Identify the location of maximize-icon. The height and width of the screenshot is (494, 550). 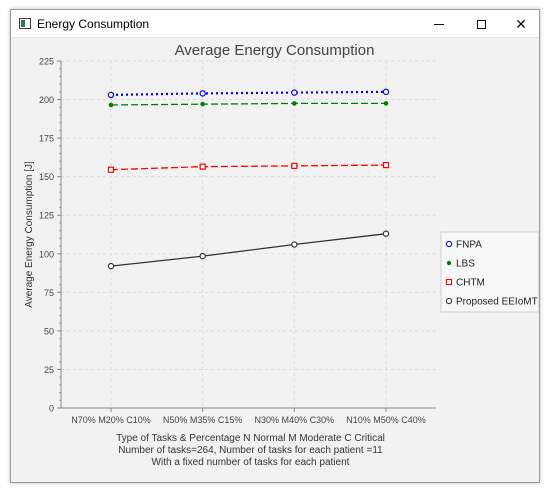
(481, 24).